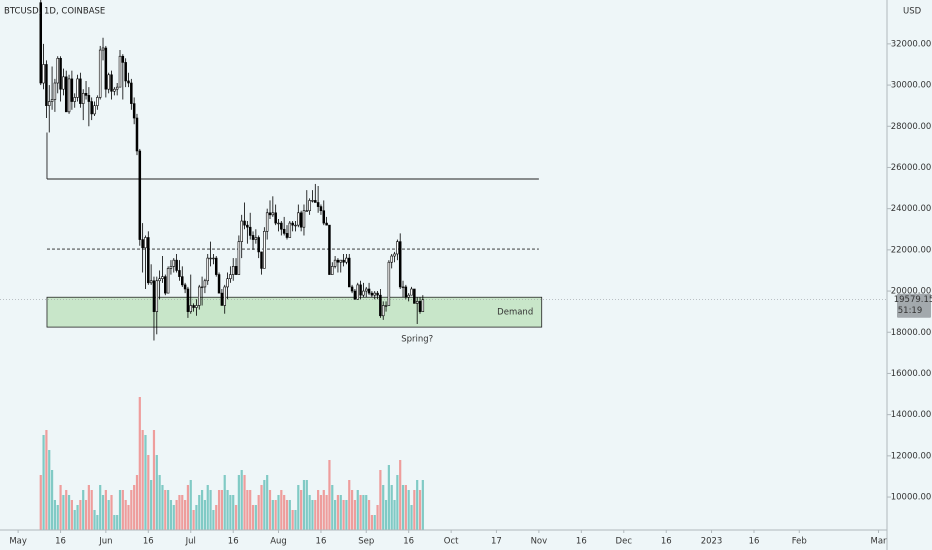  Describe the element at coordinates (913, 300) in the screenshot. I see `last-price-label: 19579.15` at that location.